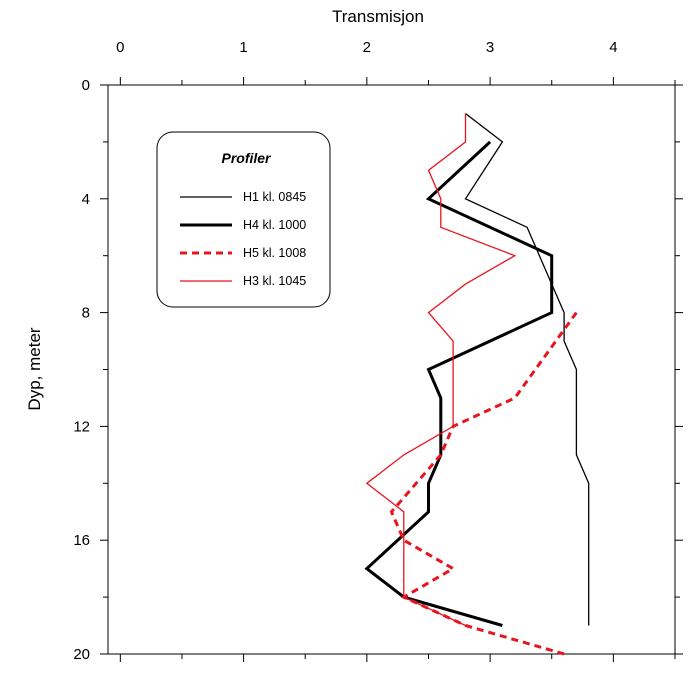  Describe the element at coordinates (613, 47) in the screenshot. I see `x-tick-label: 4` at that location.